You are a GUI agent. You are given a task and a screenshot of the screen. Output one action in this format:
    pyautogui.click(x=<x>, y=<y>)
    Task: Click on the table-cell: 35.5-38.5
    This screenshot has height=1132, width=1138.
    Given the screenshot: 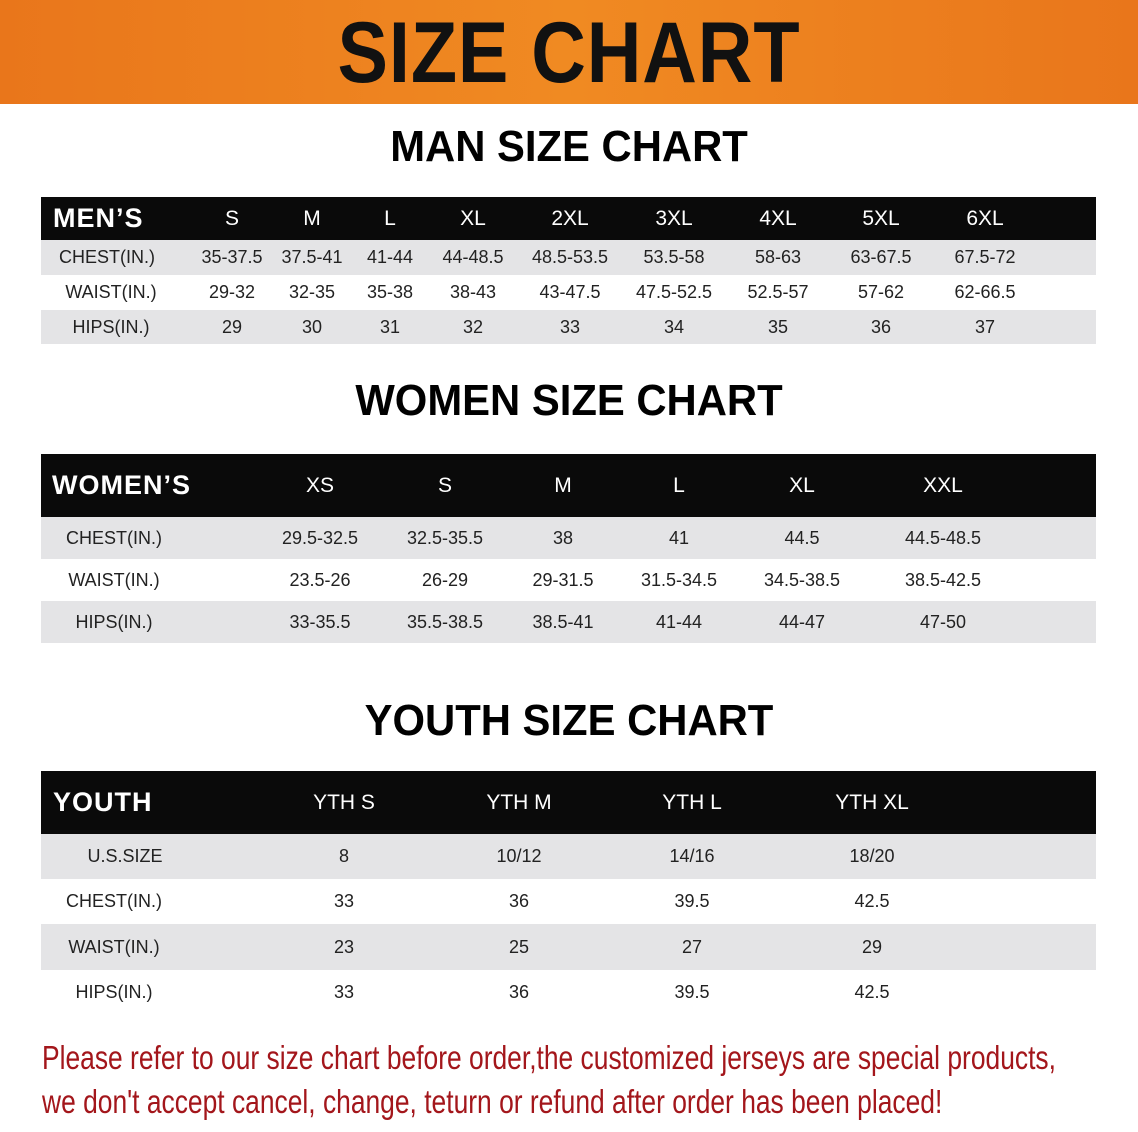 What is the action you would take?
    pyautogui.click(x=445, y=621)
    